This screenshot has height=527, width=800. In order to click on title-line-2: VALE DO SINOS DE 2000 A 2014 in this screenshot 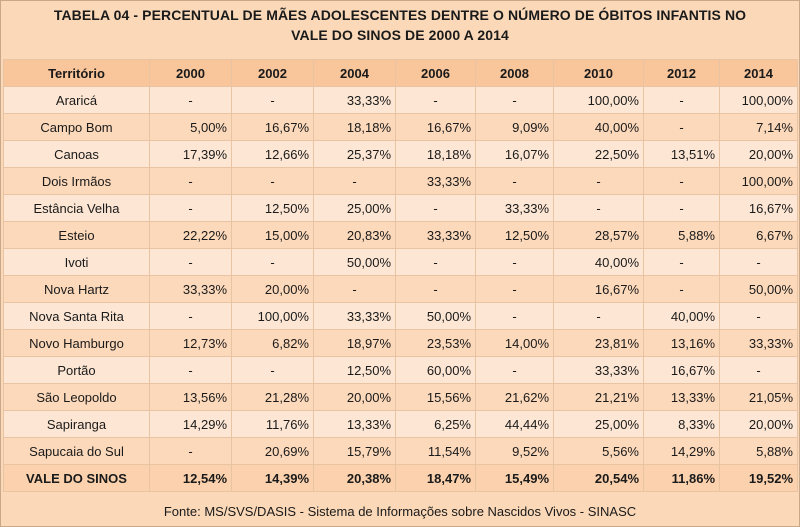, I will do `click(400, 35)`.